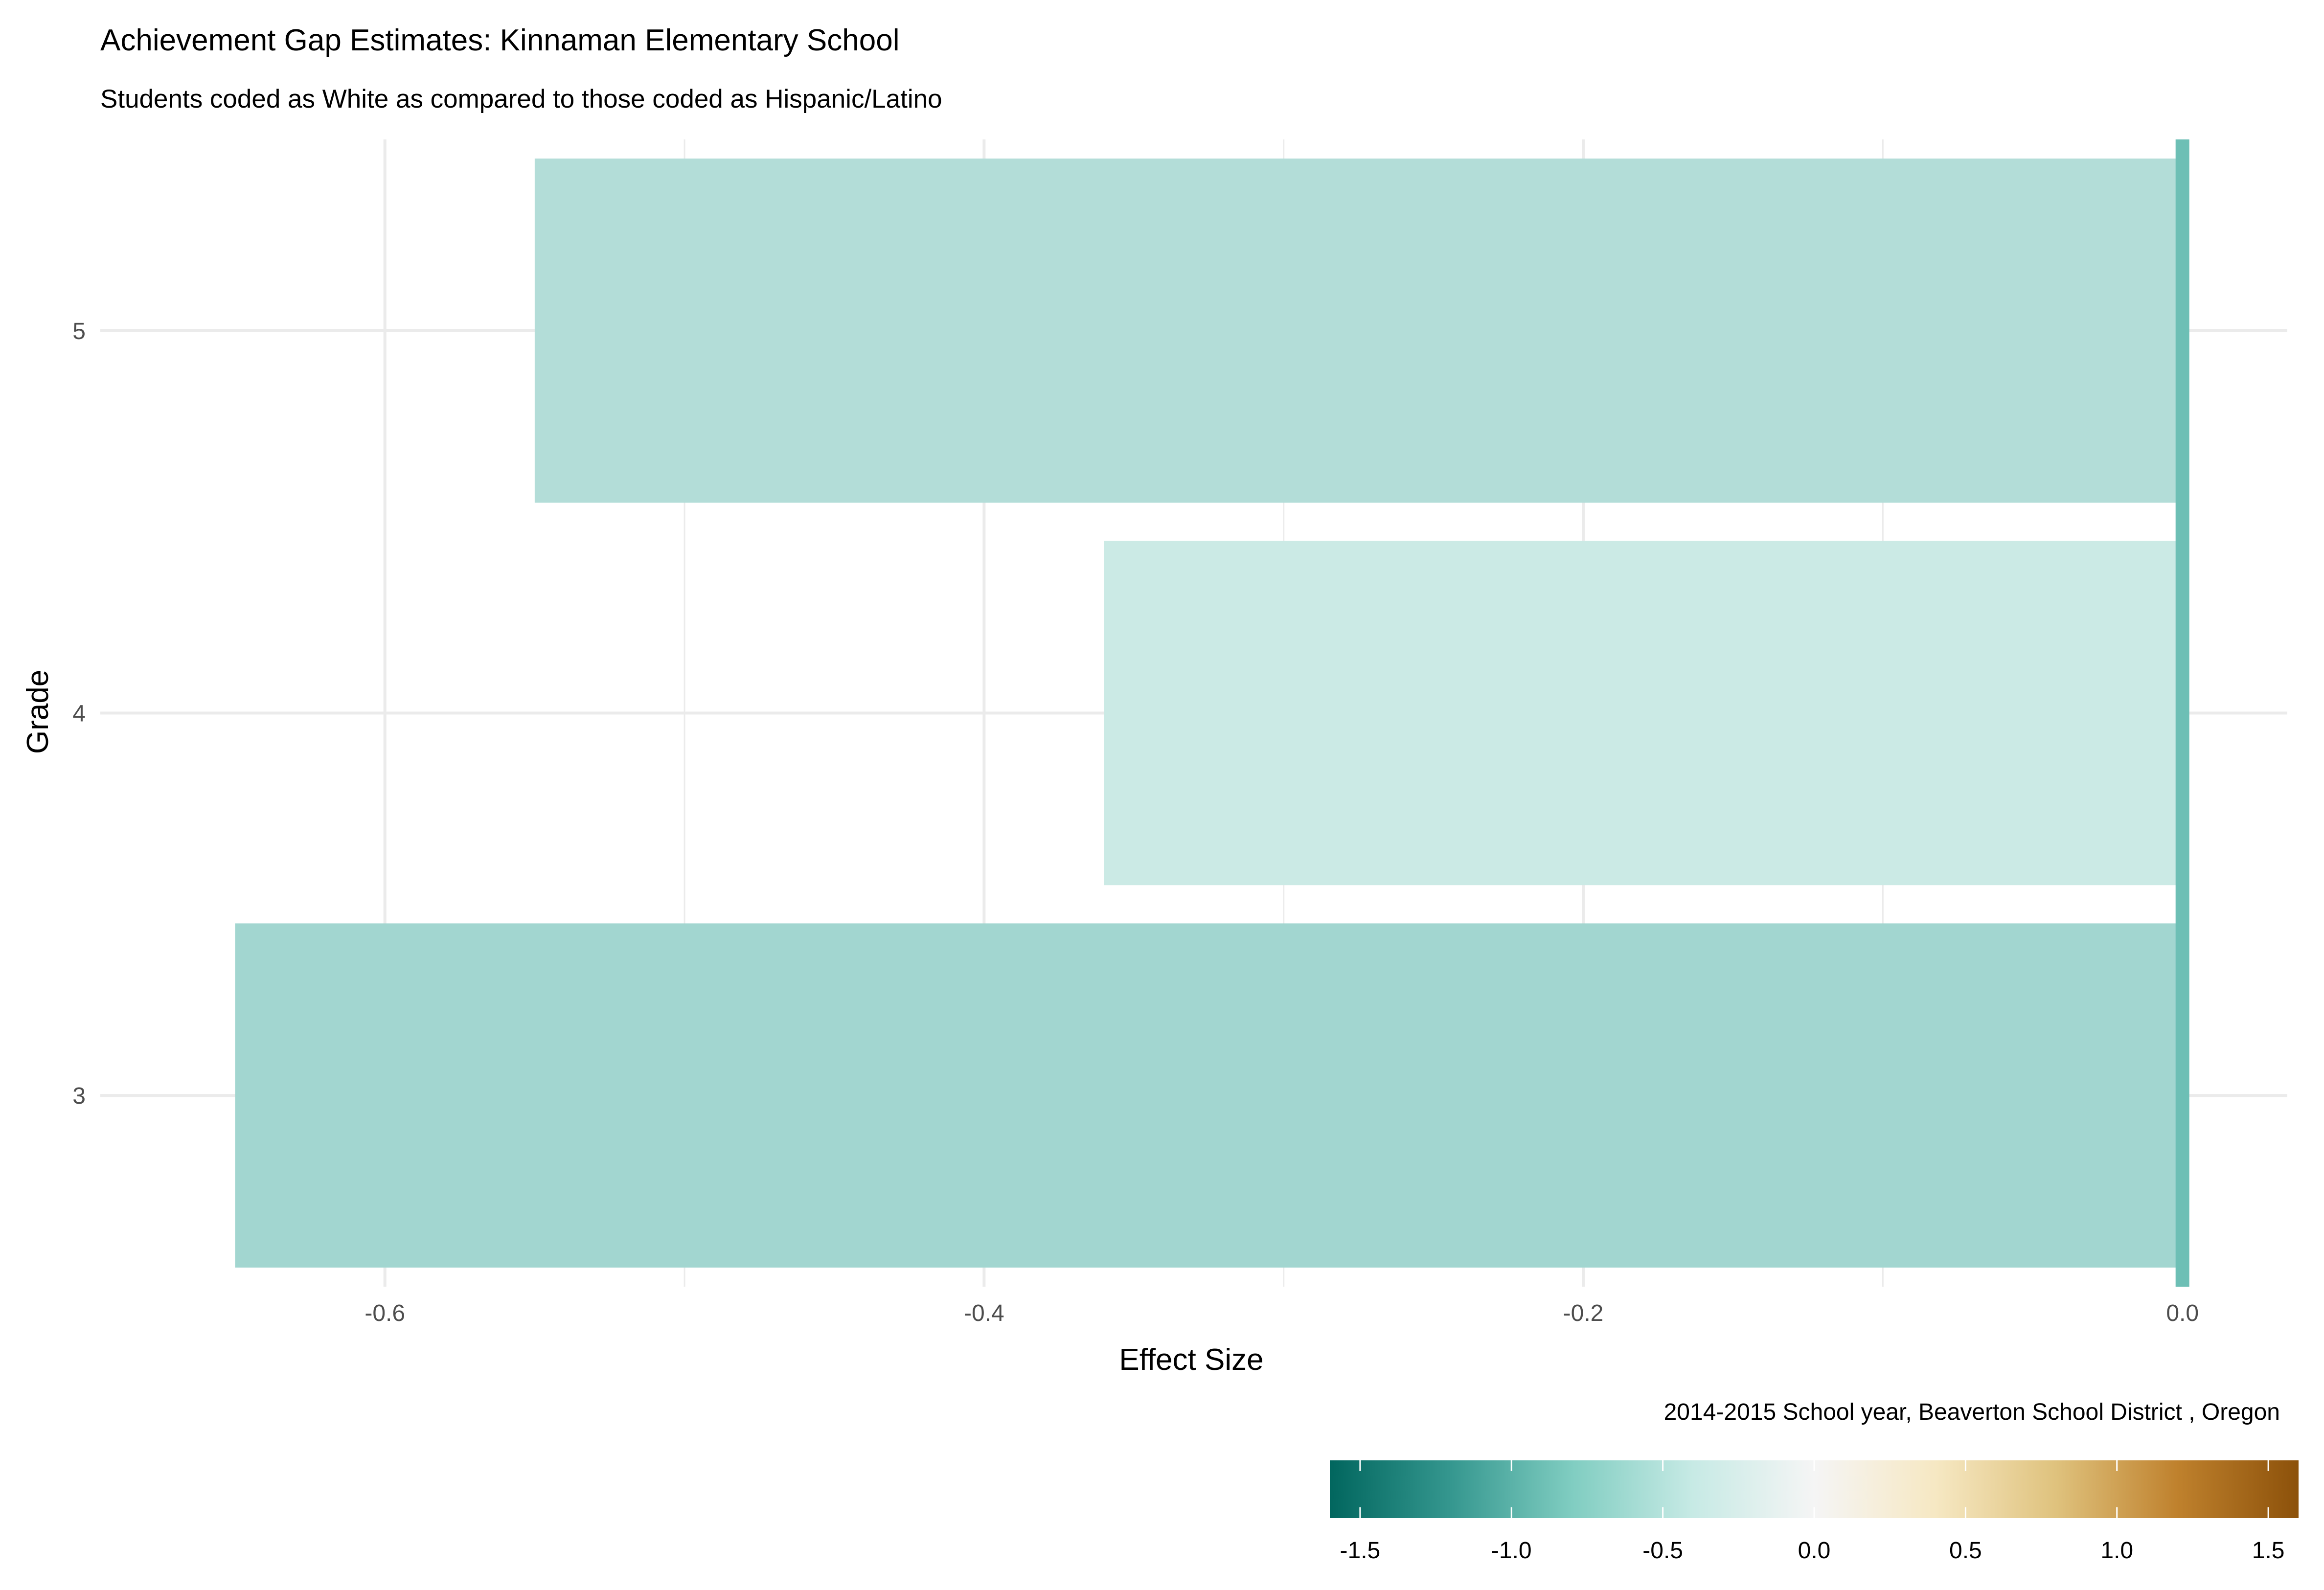 This screenshot has width=2324, height=1590. I want to click on x-tick-label: -0.4, so click(984, 1313).